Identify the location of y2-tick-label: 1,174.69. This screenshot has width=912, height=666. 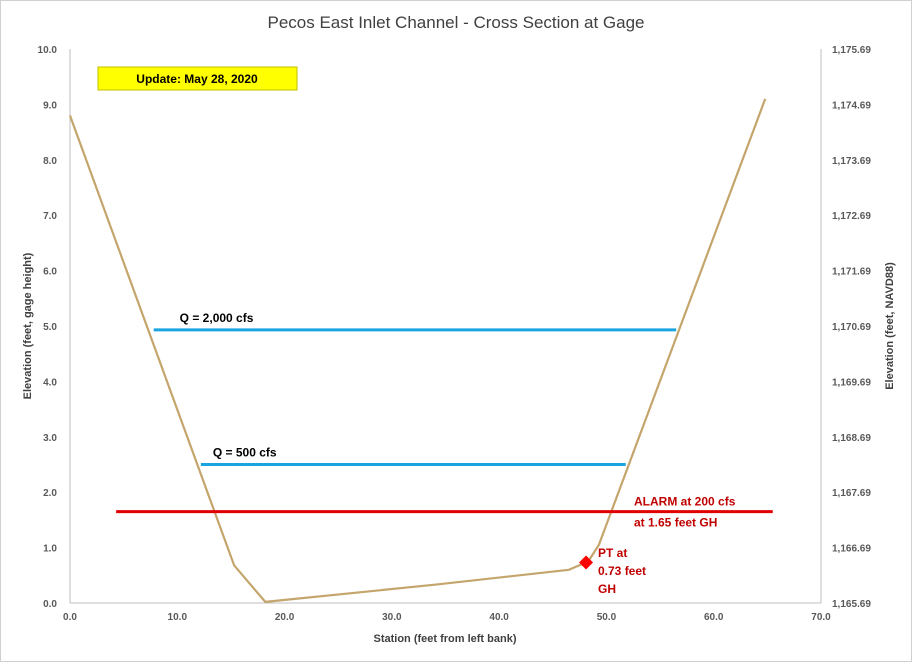
(851, 105).